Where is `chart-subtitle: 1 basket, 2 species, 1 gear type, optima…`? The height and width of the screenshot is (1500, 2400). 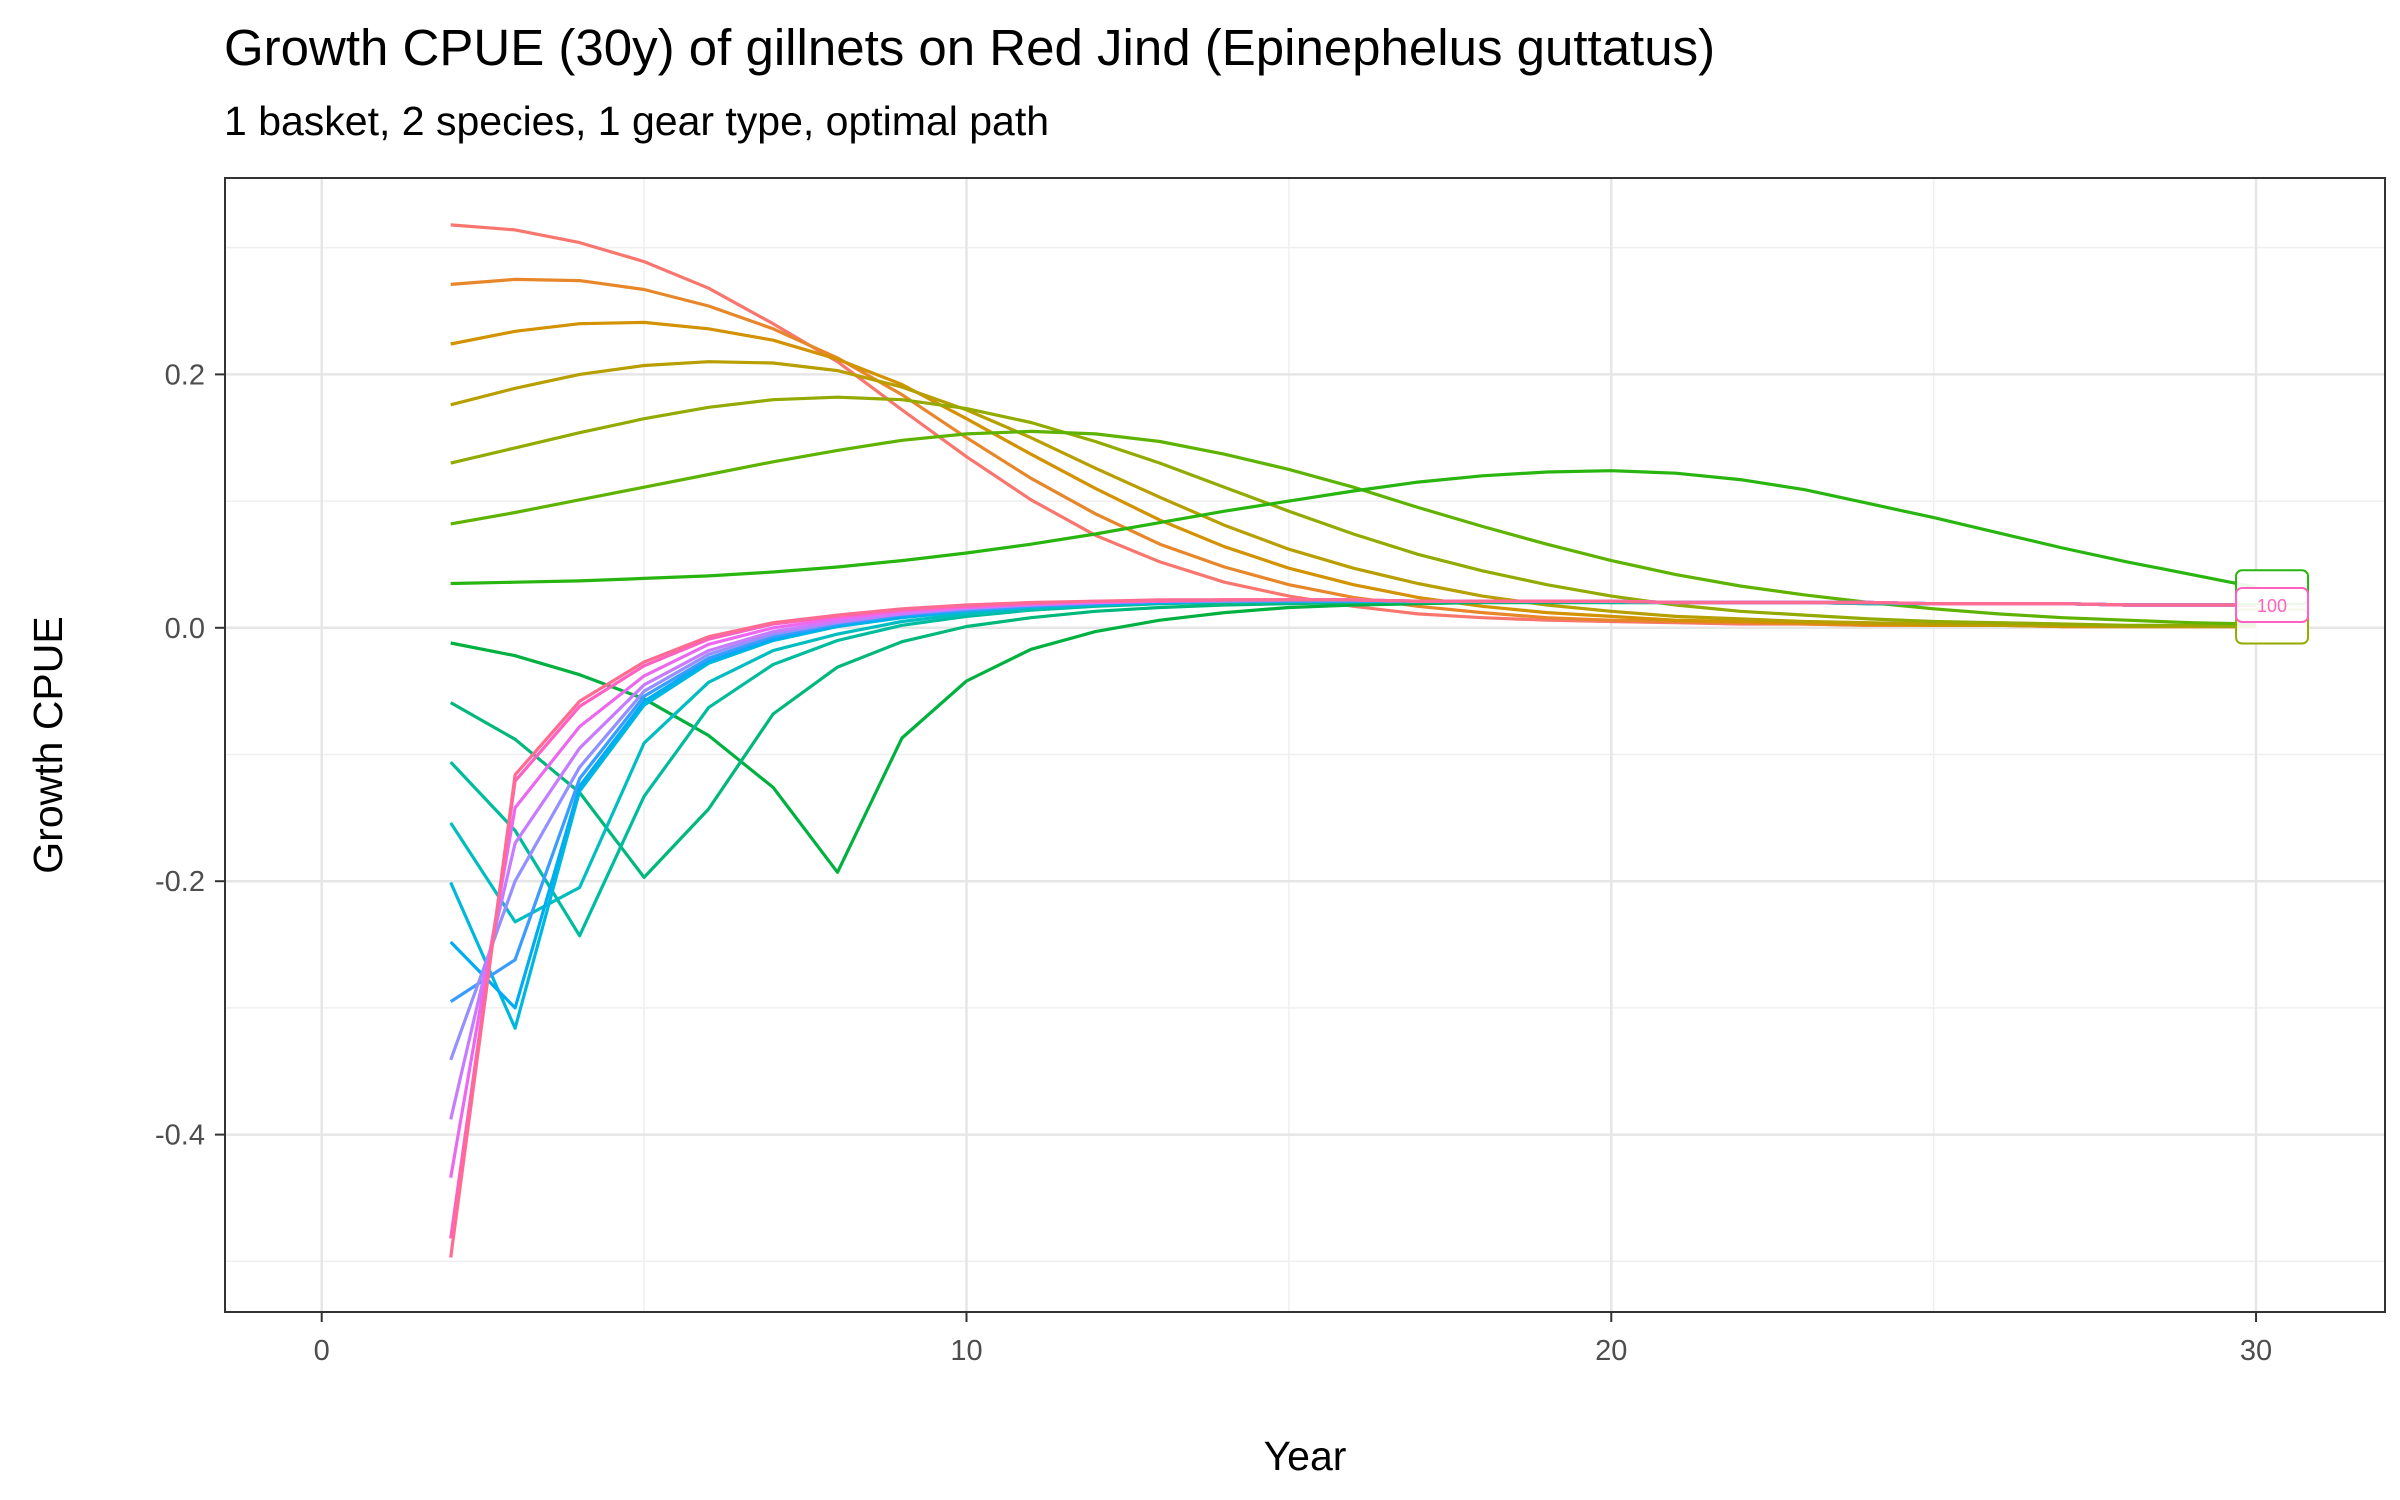
chart-subtitle: 1 basket, 2 species, 1 gear type, optima… is located at coordinates (637, 121).